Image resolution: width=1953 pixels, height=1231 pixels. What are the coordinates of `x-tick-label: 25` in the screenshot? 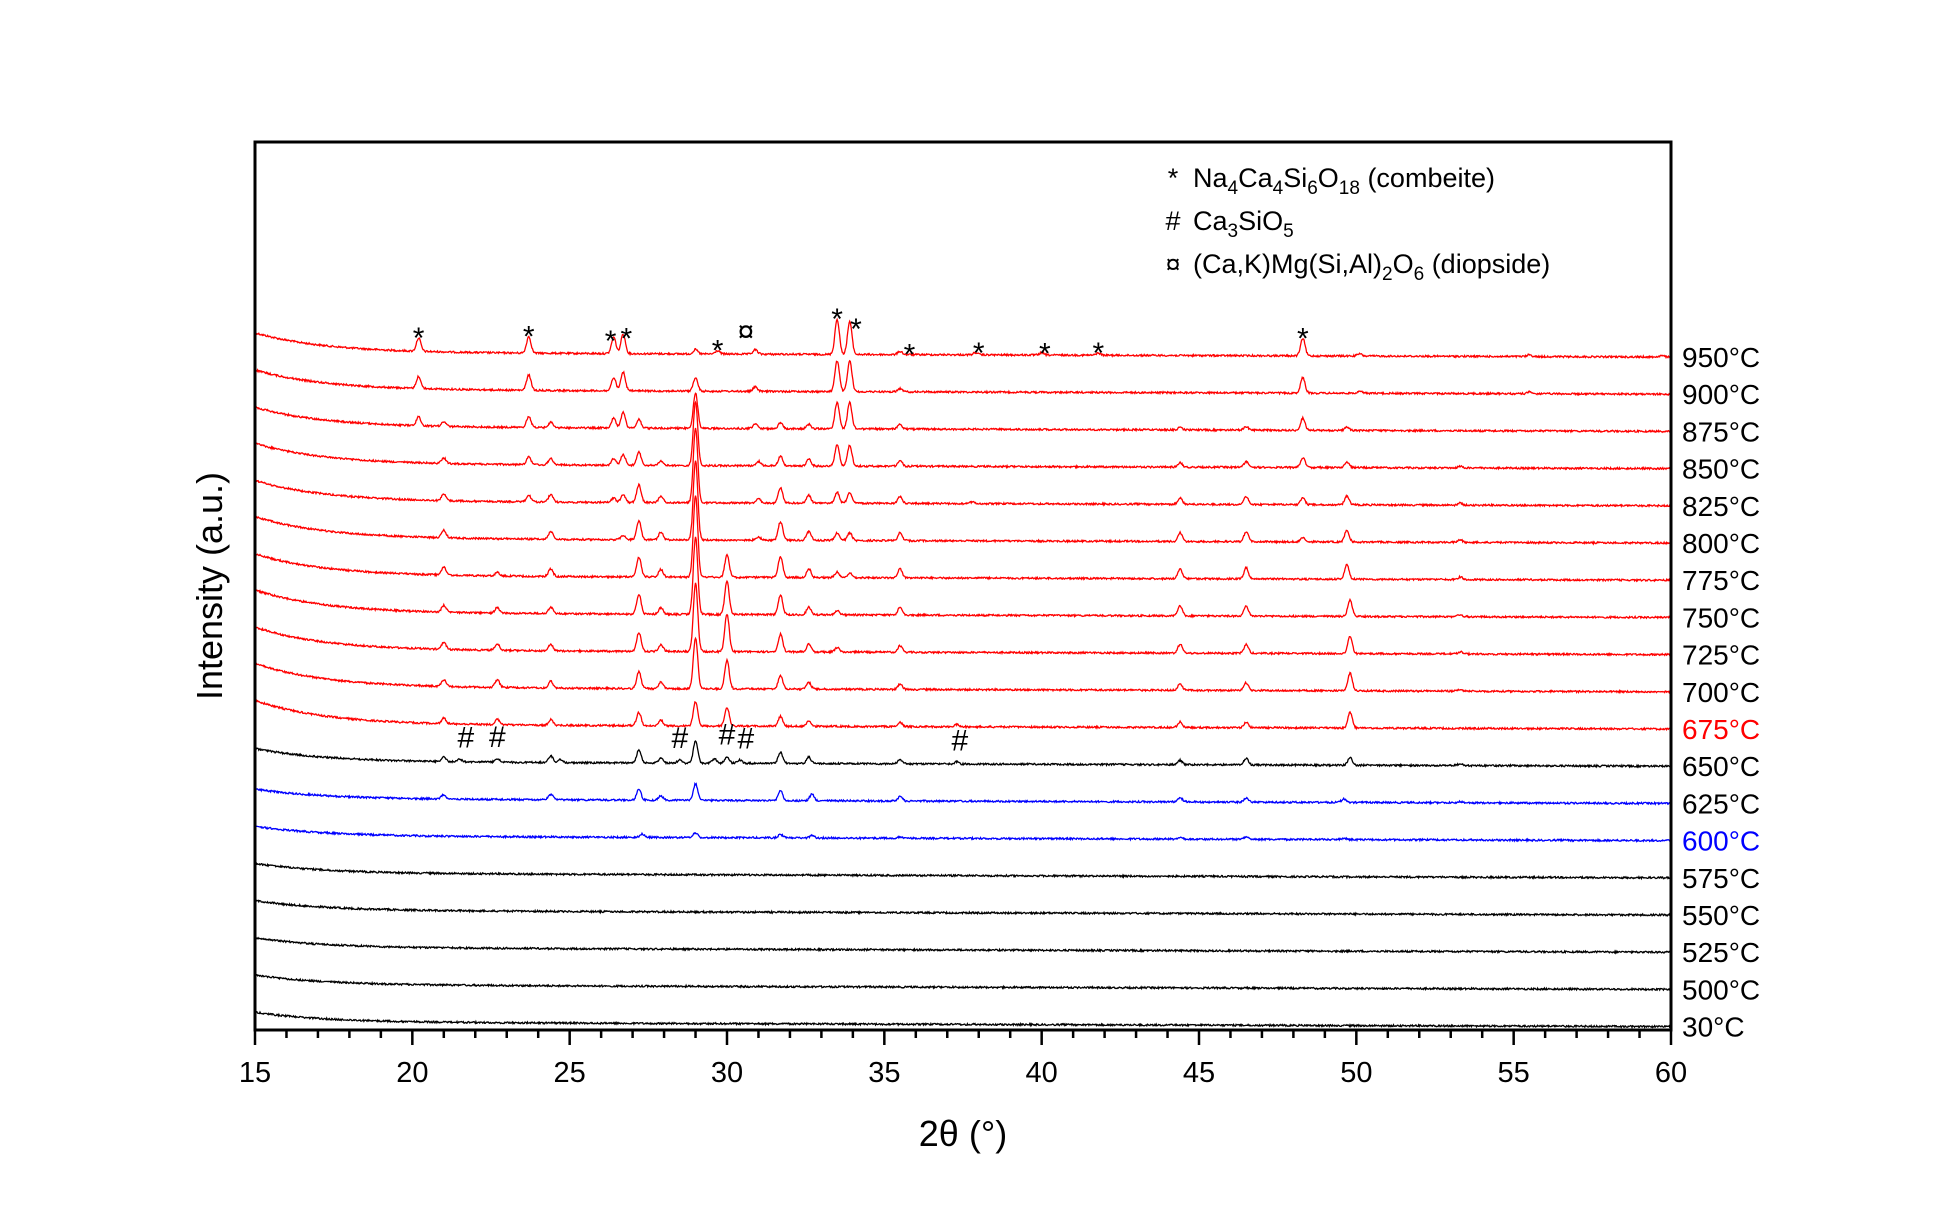 It's located at (570, 1073).